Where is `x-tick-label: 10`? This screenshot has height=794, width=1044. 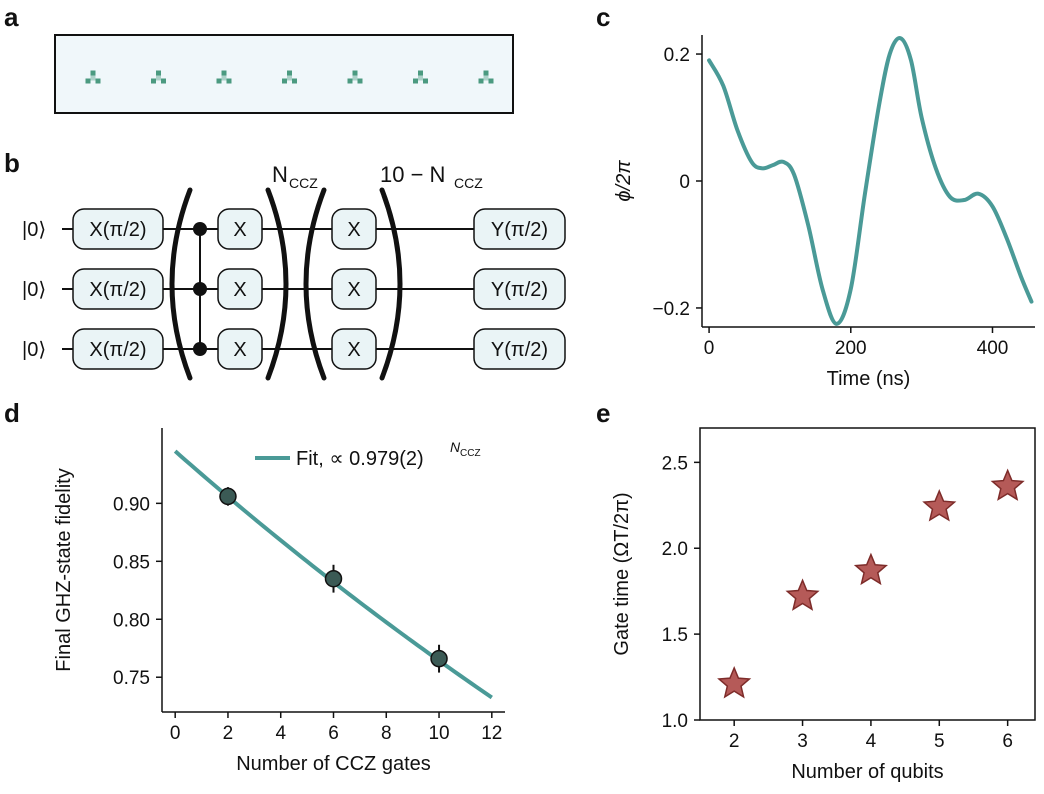
x-tick-label: 10 is located at coordinates (438, 733).